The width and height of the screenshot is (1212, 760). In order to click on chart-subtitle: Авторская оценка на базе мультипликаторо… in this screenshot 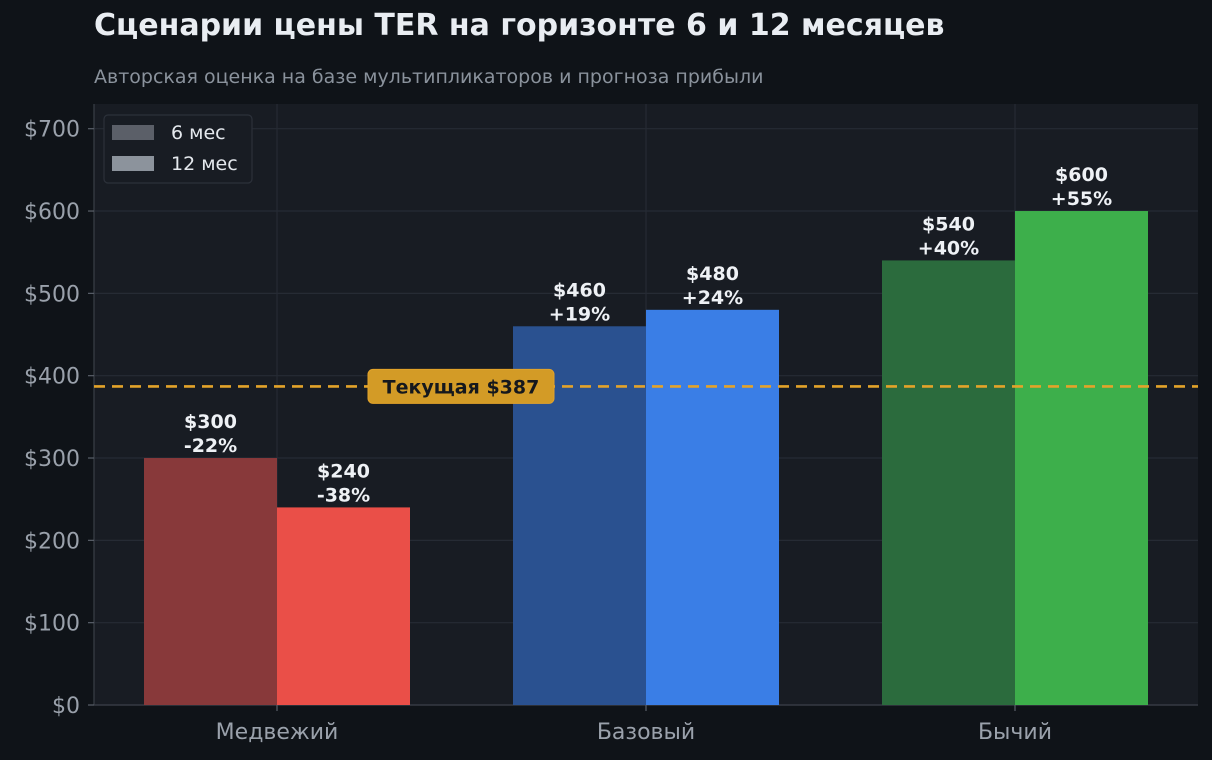, I will do `click(429, 77)`.